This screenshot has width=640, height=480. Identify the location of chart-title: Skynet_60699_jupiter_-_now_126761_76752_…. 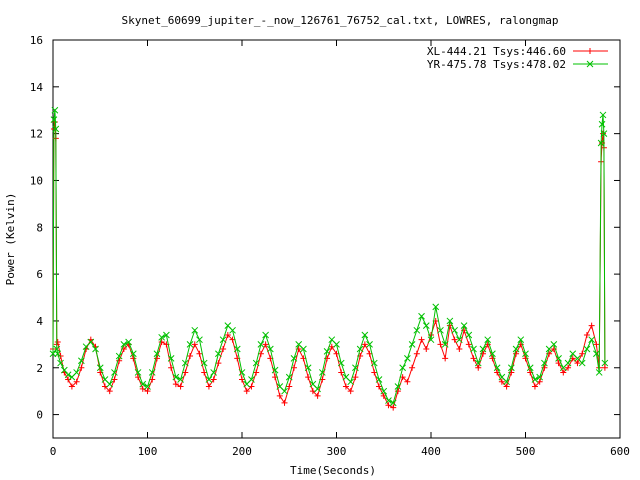
(339, 20).